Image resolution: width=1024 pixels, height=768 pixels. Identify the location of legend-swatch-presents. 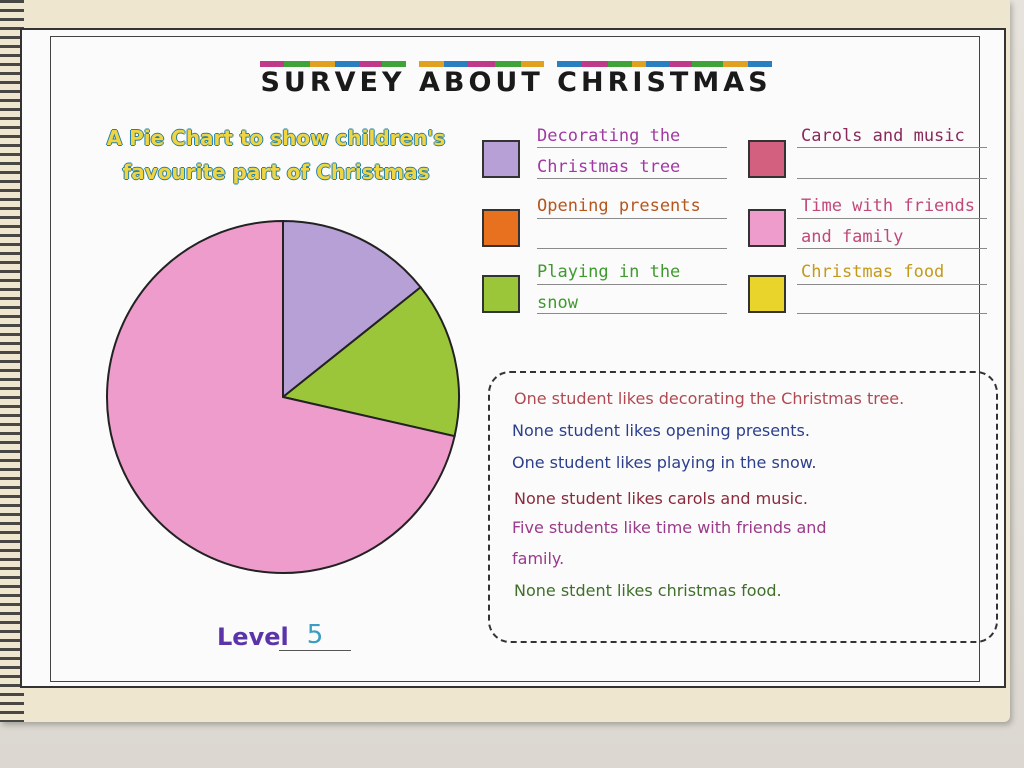
(501, 228).